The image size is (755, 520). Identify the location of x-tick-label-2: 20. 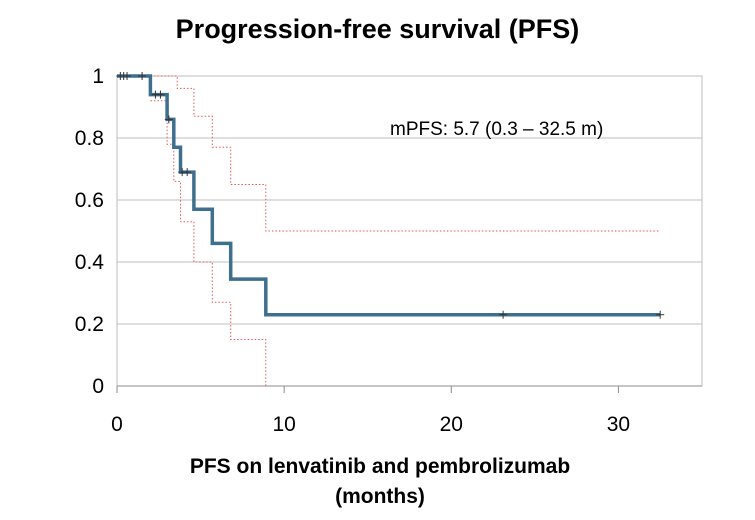
(451, 424).